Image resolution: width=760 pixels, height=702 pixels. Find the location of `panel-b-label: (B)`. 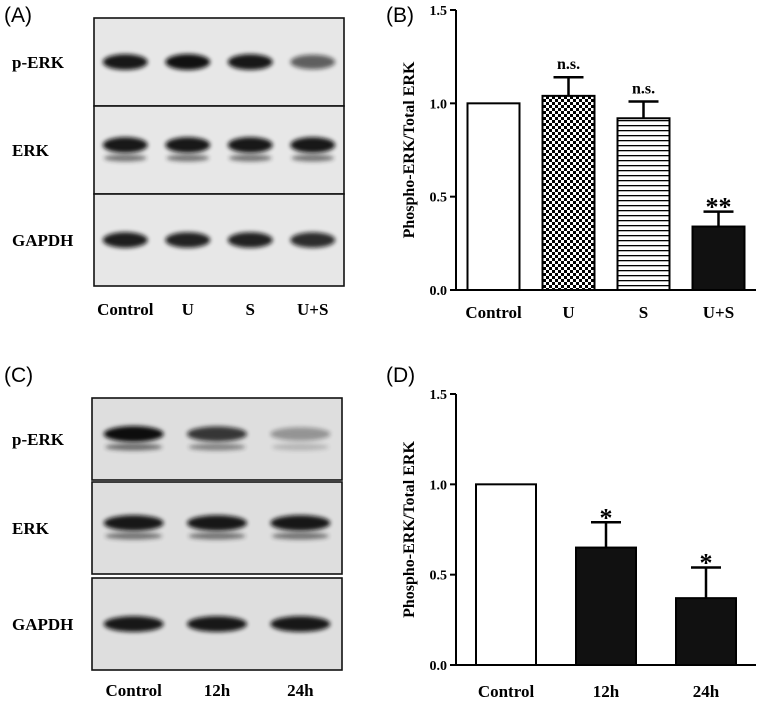

panel-b-label: (B) is located at coordinates (400, 15).